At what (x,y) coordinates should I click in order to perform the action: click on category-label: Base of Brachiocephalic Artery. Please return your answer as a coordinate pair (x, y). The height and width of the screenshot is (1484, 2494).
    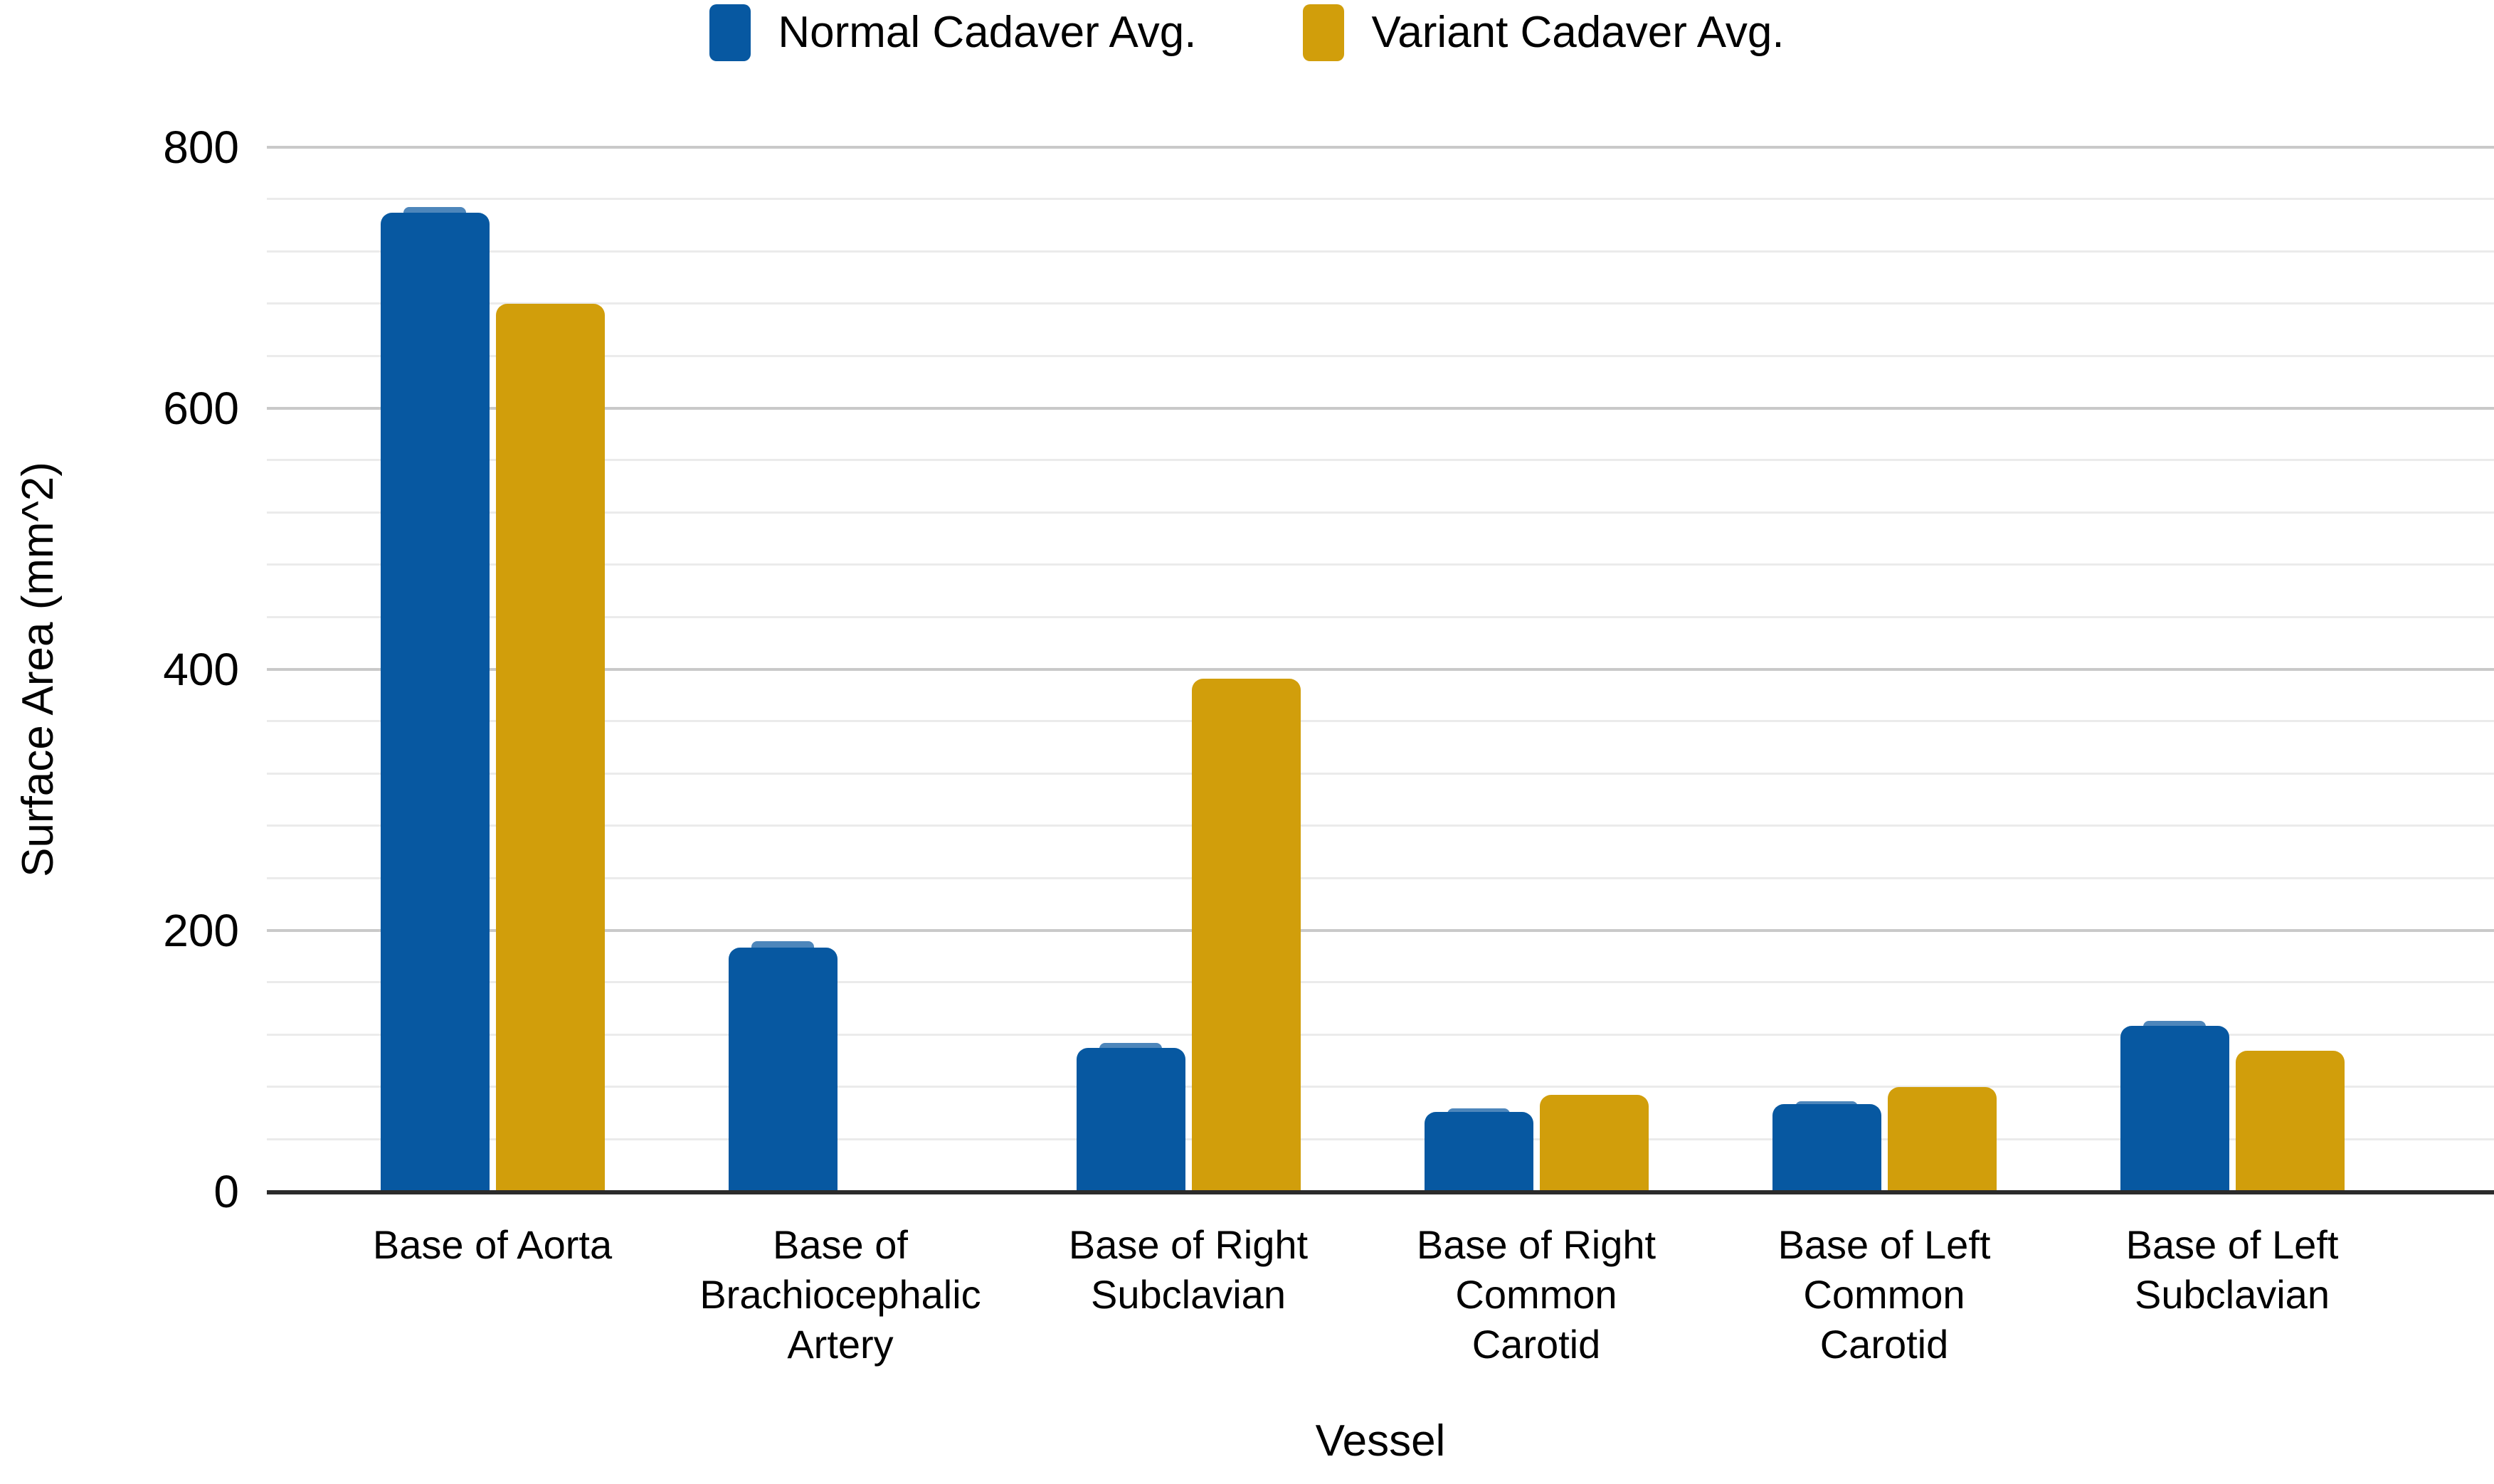
    Looking at the image, I should click on (840, 1294).